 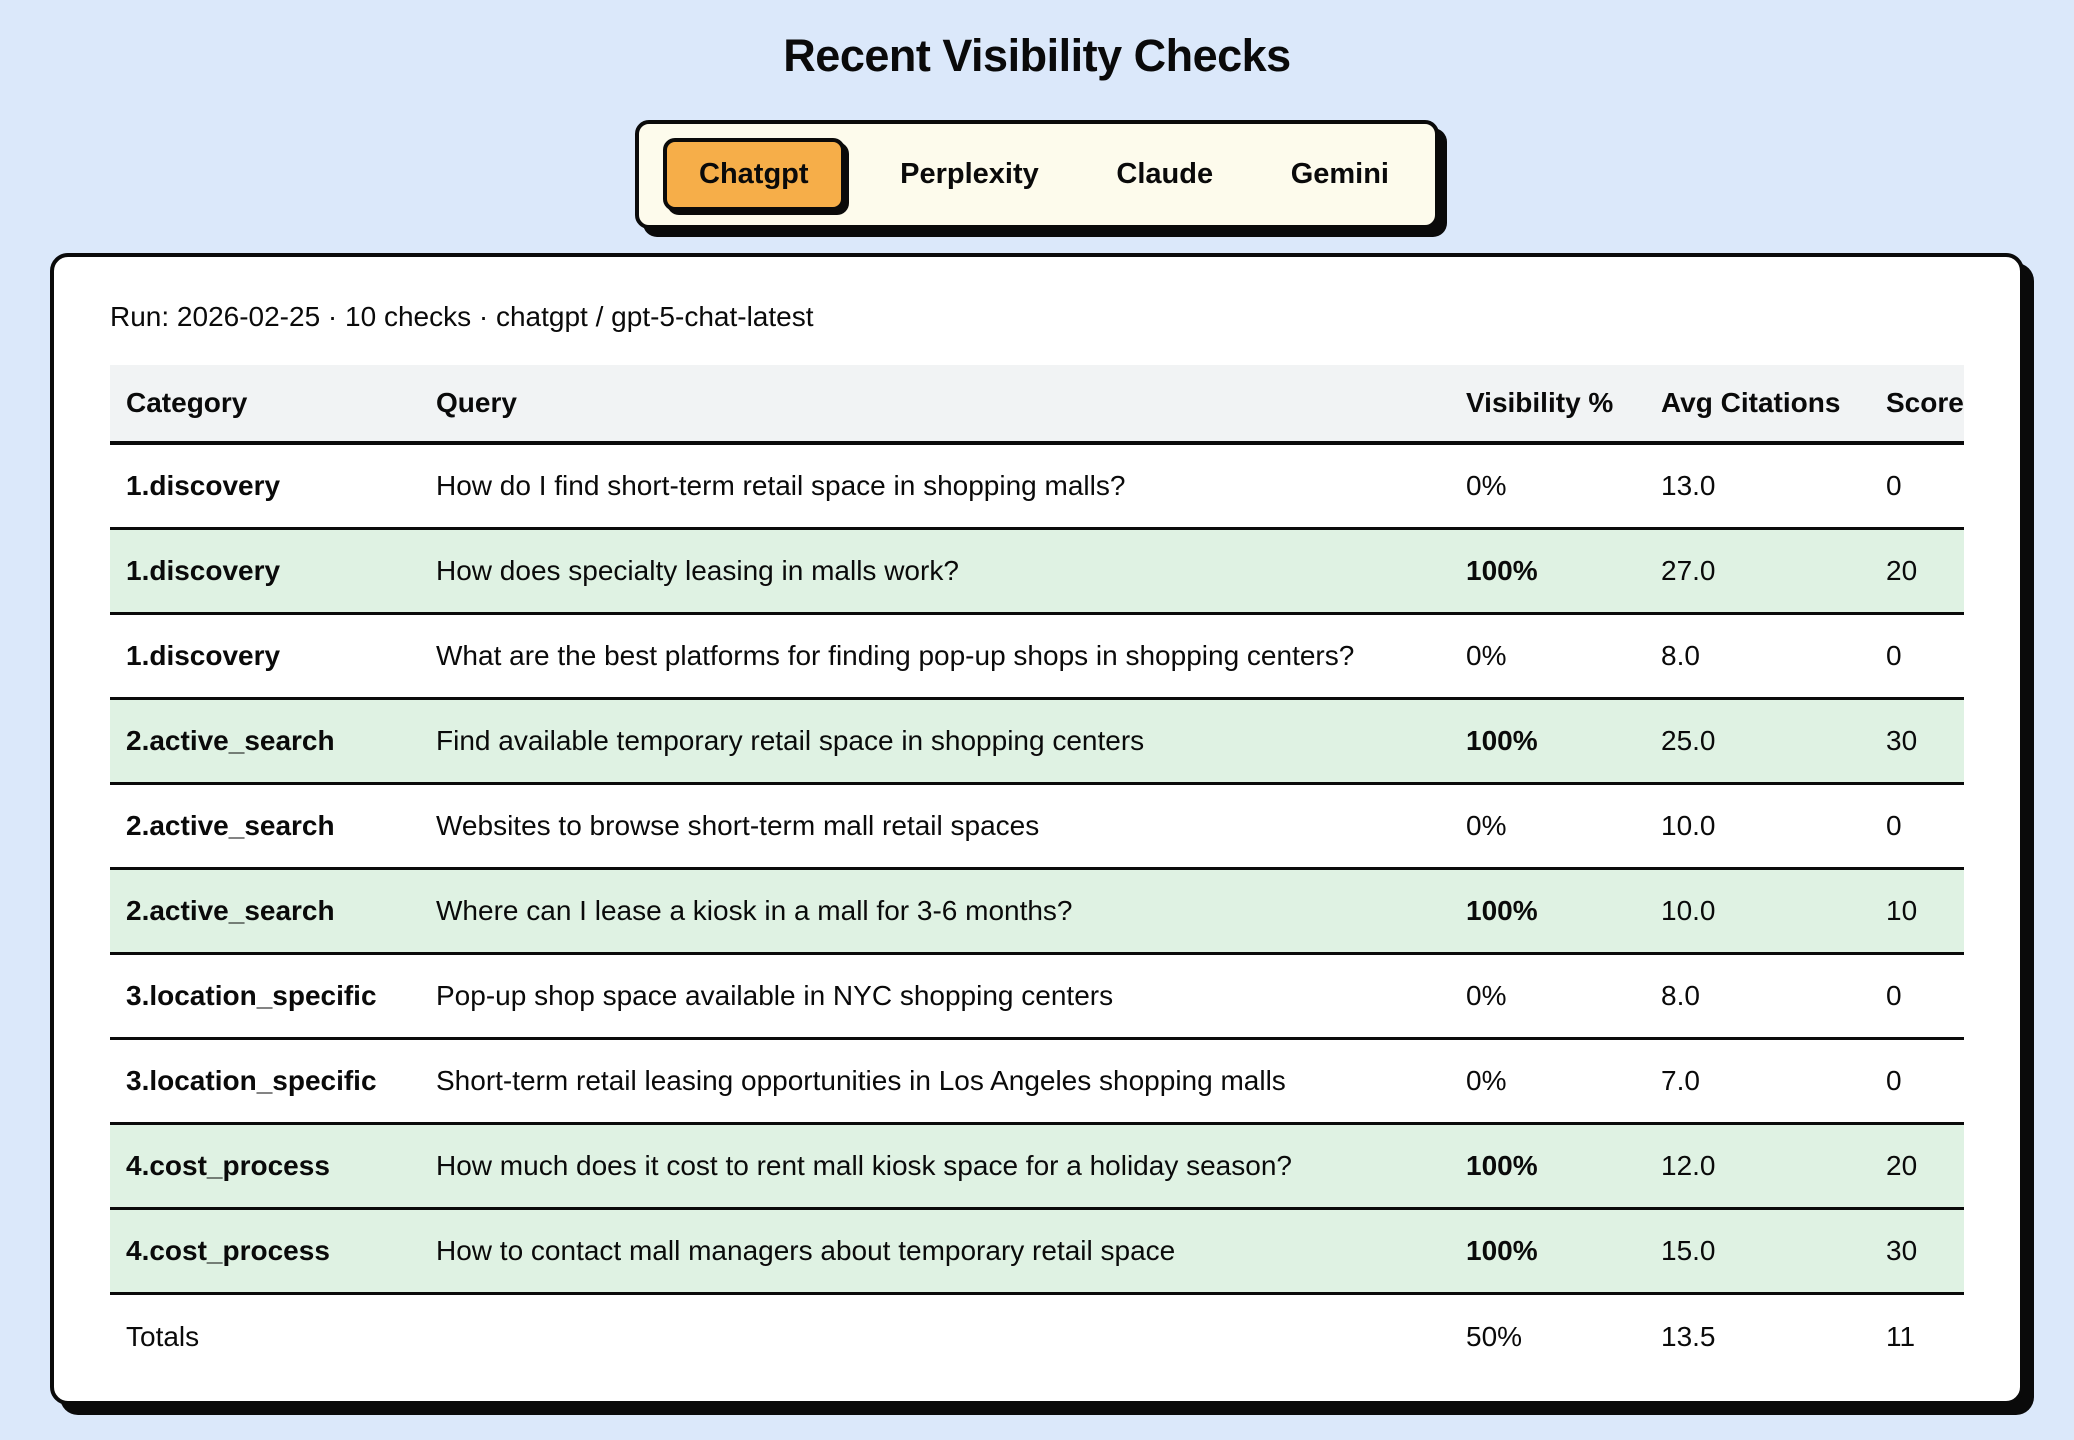 What do you see at coordinates (1917, 911) in the screenshot?
I see `score-cell: 10` at bounding box center [1917, 911].